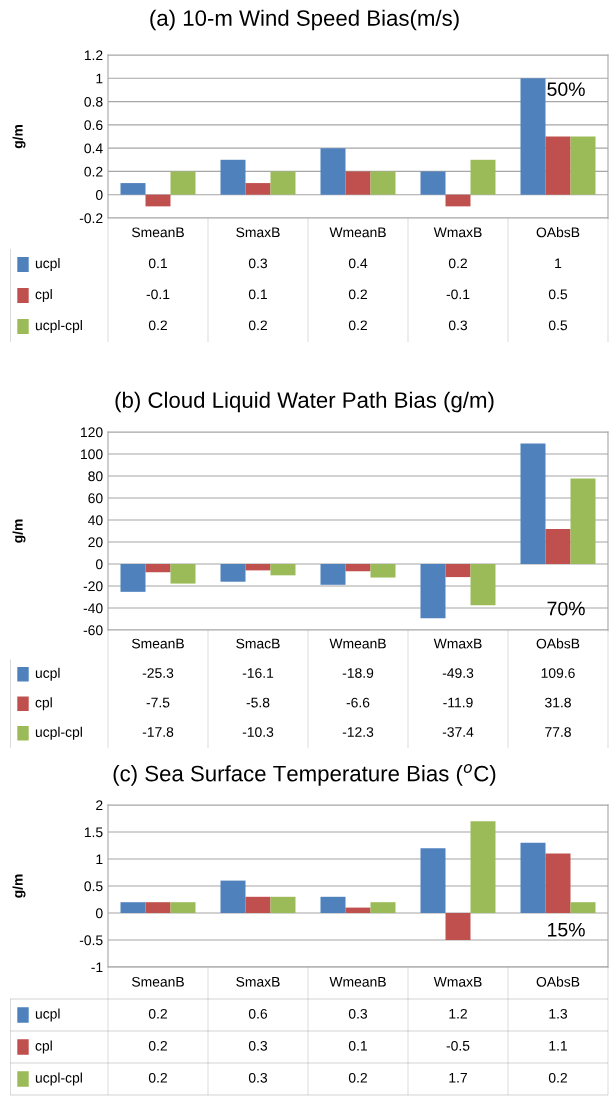 This screenshot has width=609, height=1115. I want to click on data-label: 77.8, so click(558, 732).